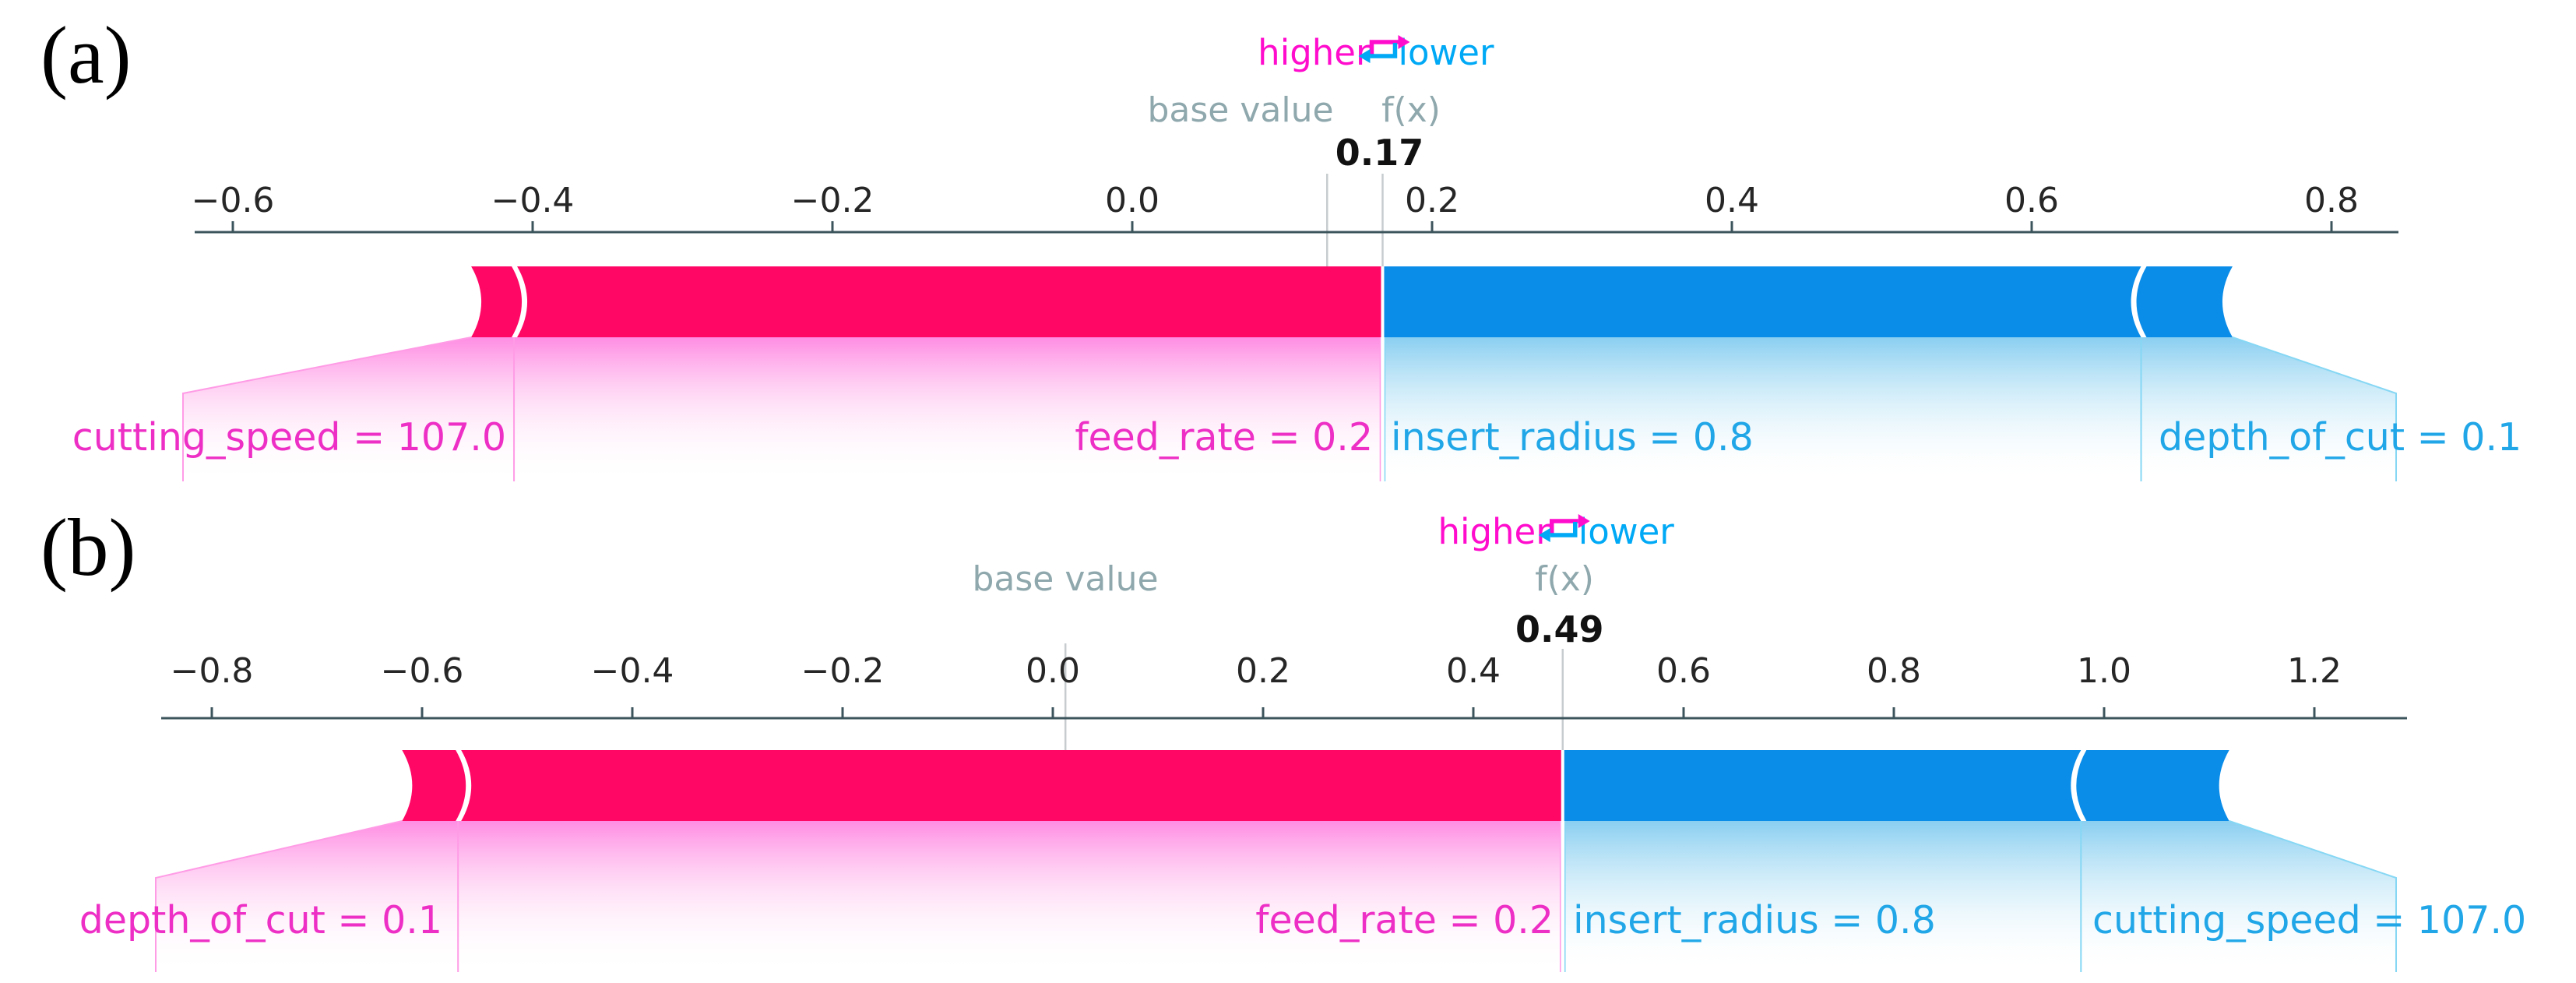 The width and height of the screenshot is (2576, 983). I want to click on pink-fade-region-b, so click(859, 896).